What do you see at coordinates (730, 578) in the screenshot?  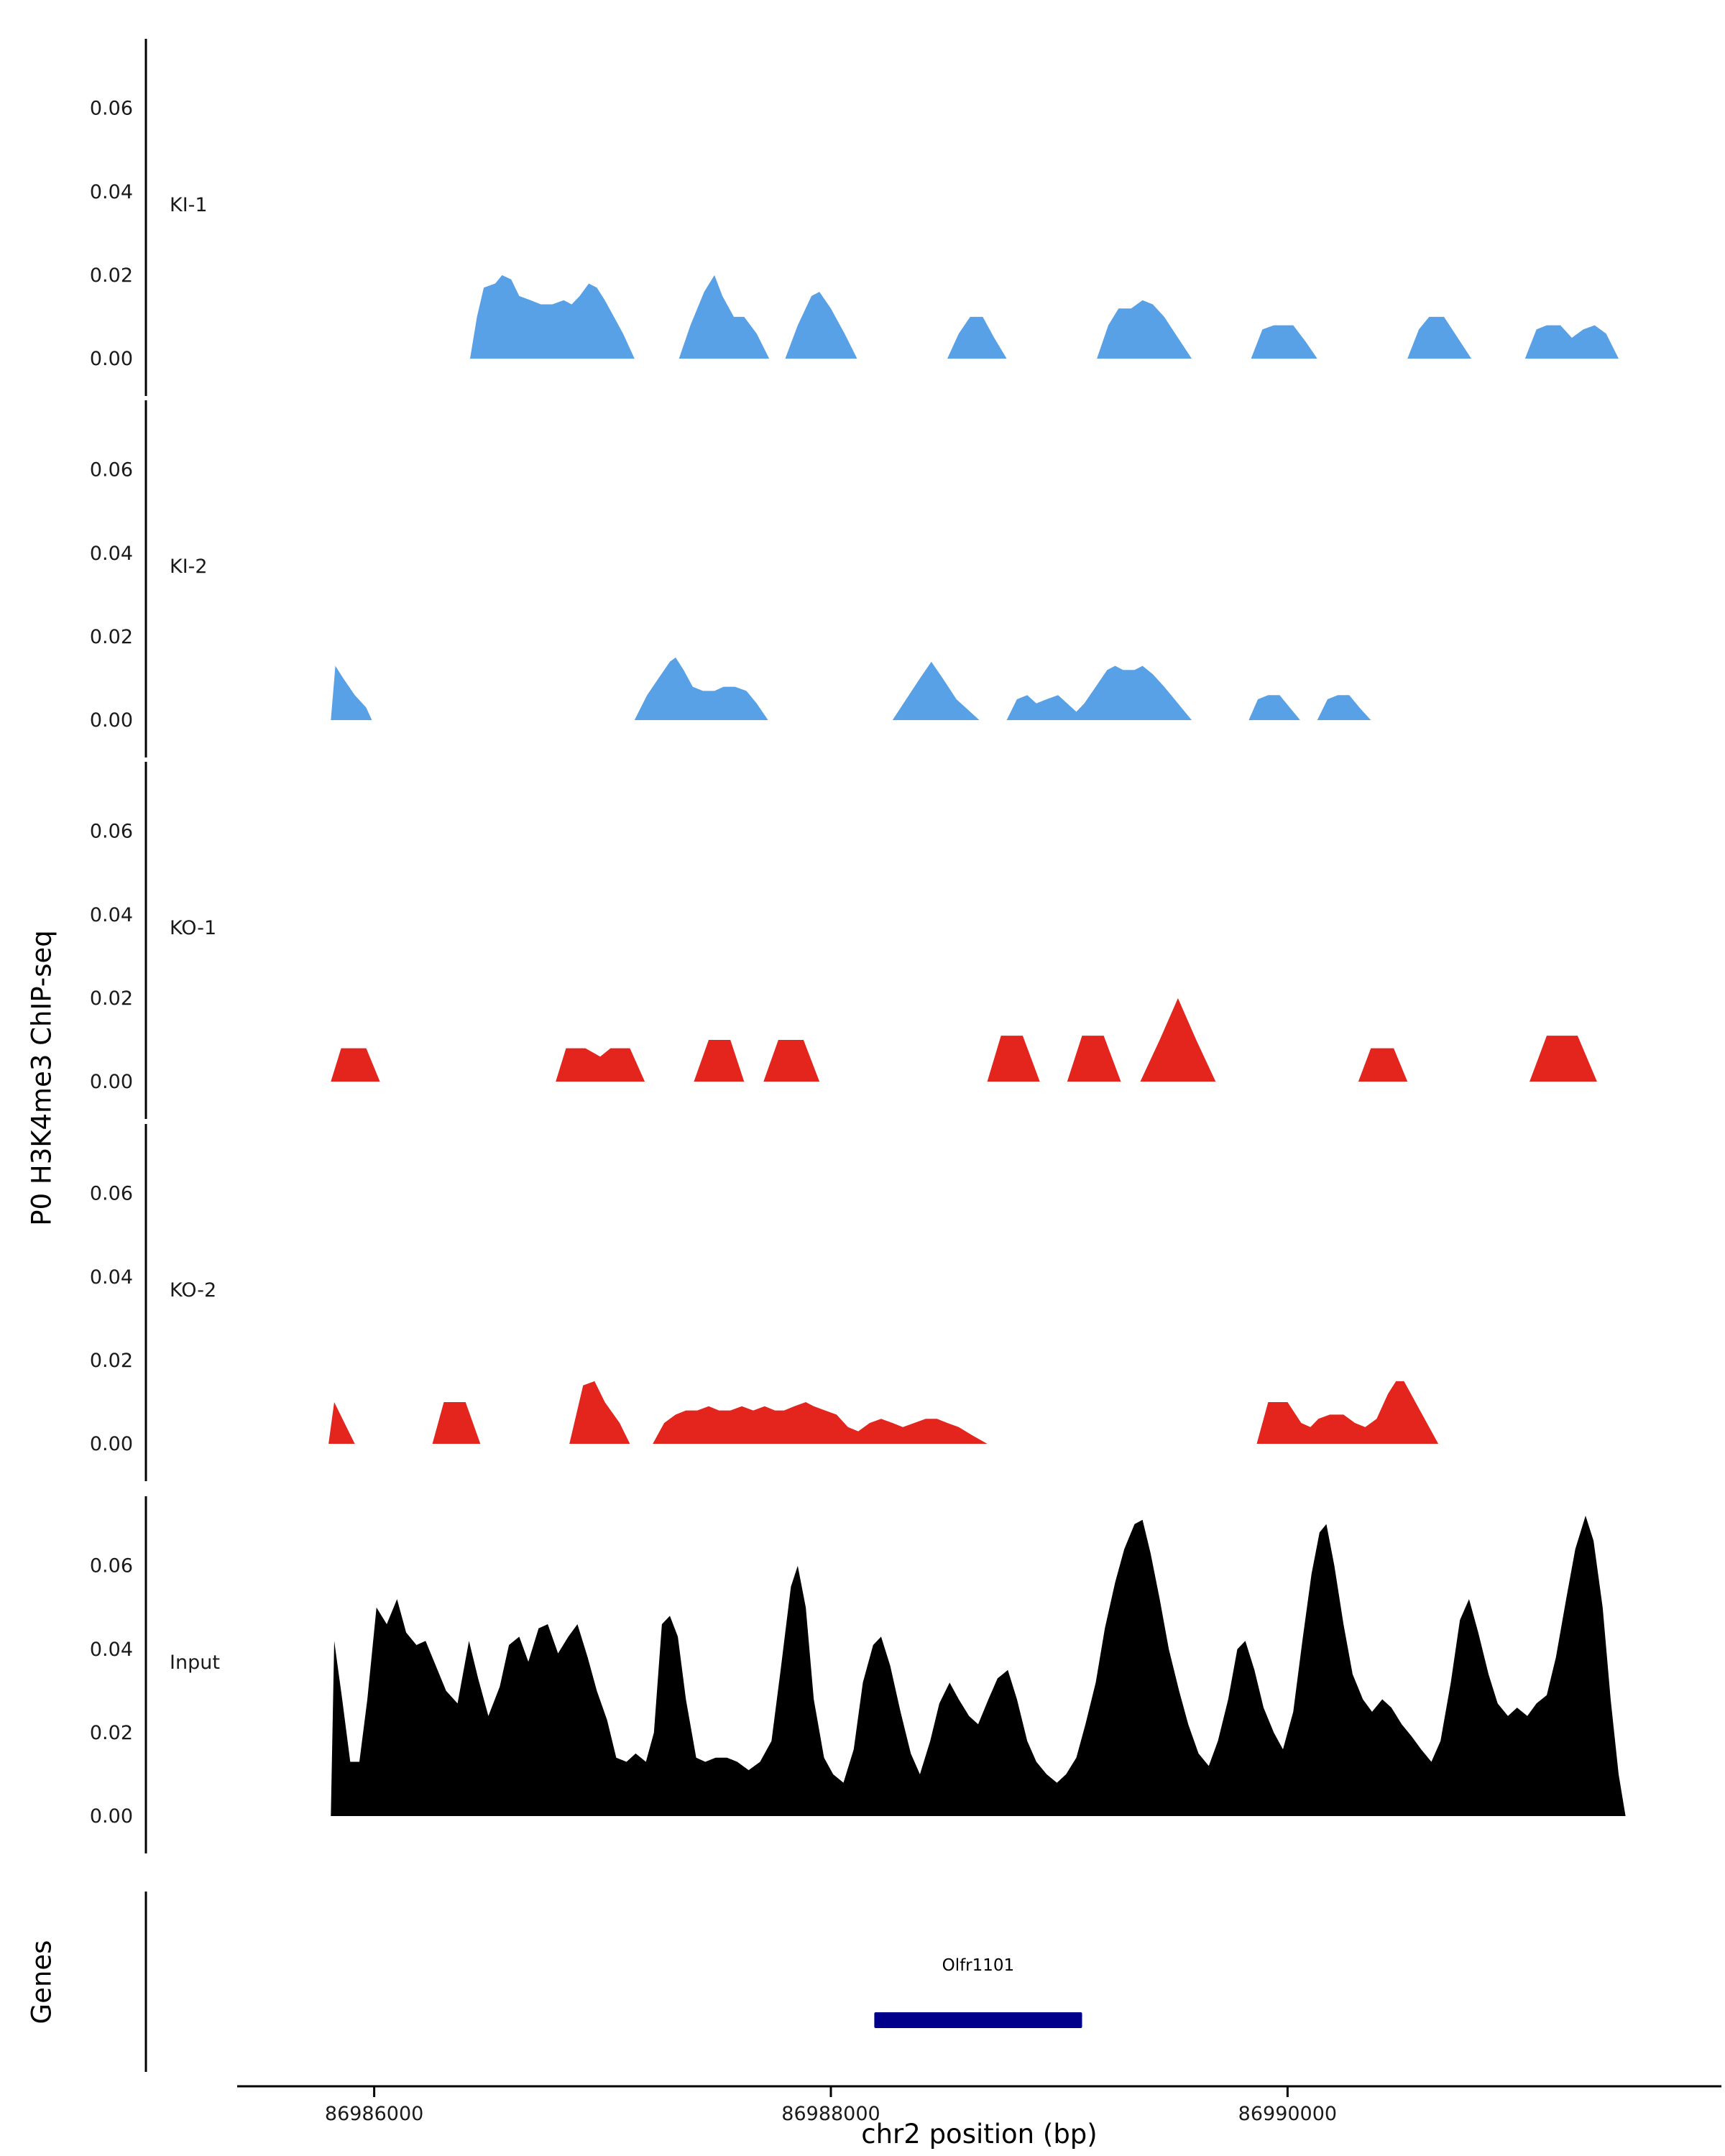 I see `track-ki-2: 0.00 0.02 0.04 0.06 KI-2` at bounding box center [730, 578].